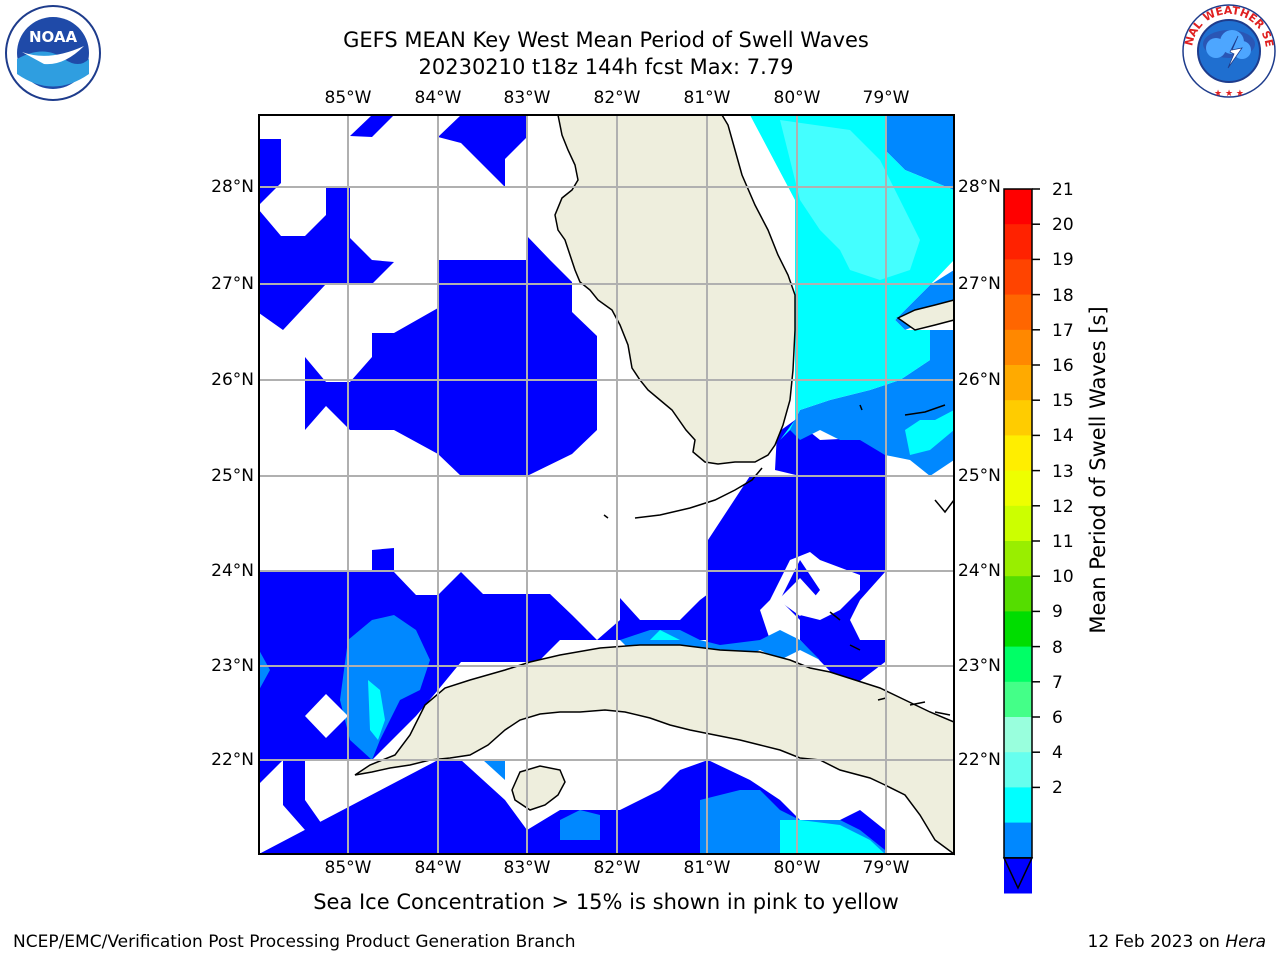  What do you see at coordinates (232, 476) in the screenshot?
I see `lat-label-left: 25°N` at bounding box center [232, 476].